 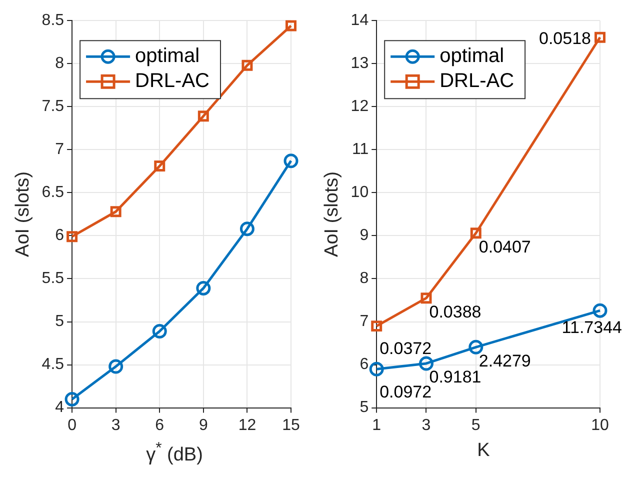 I want to click on x-axis-title: K, so click(x=483, y=451).